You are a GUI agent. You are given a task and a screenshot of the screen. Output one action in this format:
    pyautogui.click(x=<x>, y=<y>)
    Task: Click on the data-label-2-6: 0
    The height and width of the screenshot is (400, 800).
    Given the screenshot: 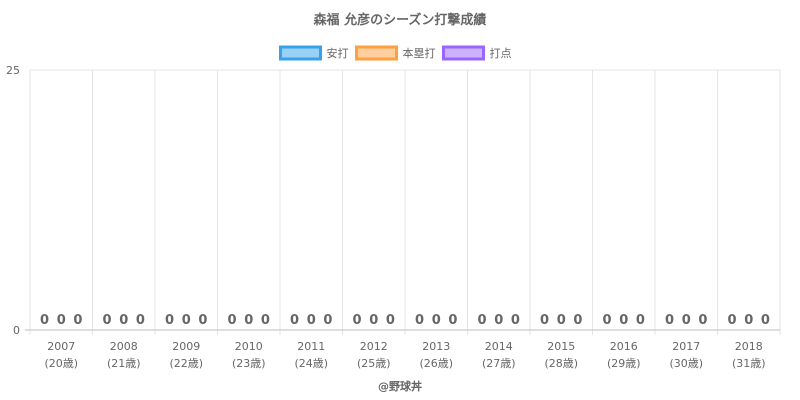 What is the action you would take?
    pyautogui.click(x=452, y=320)
    